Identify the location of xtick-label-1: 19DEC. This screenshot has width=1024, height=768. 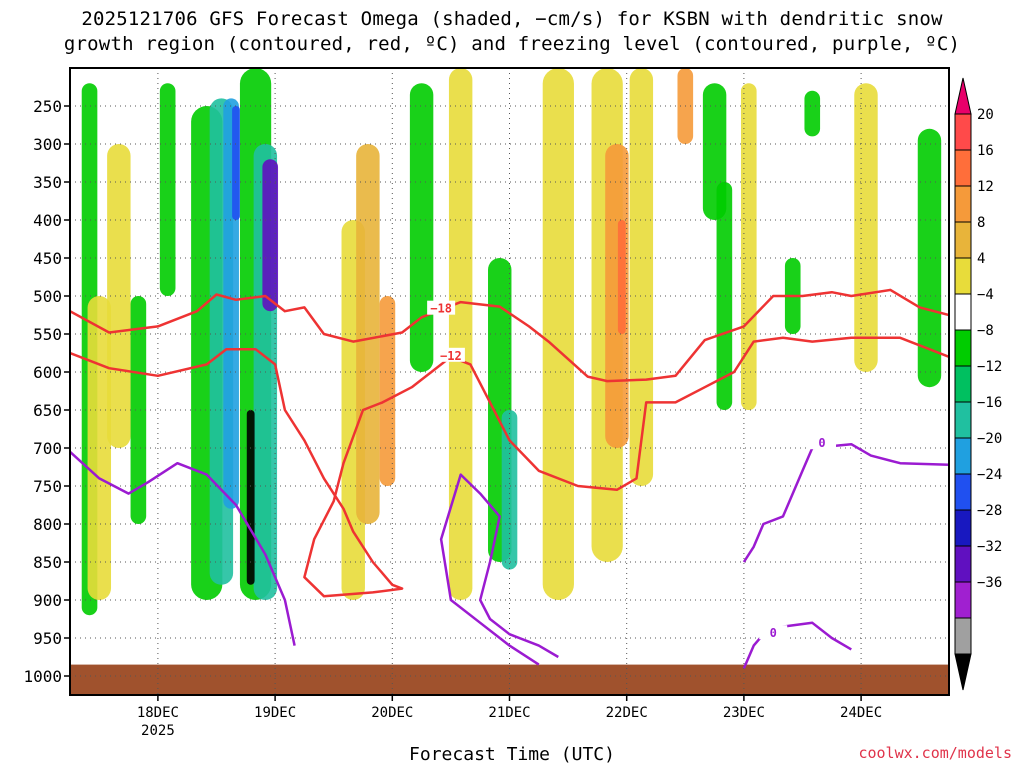
(275, 713).